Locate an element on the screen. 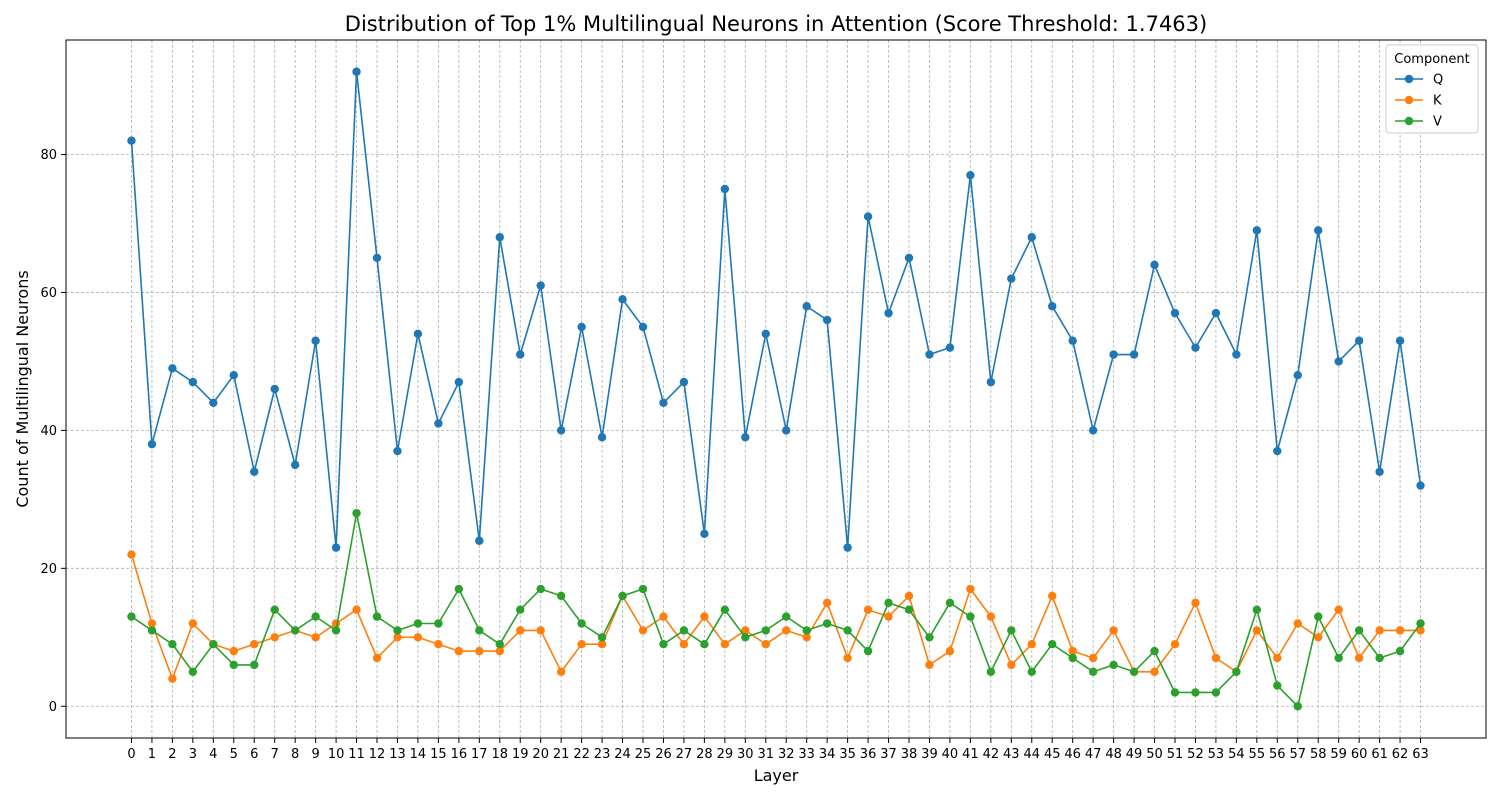 The image size is (1500, 804). x-tick-label: 9 is located at coordinates (315, 754).